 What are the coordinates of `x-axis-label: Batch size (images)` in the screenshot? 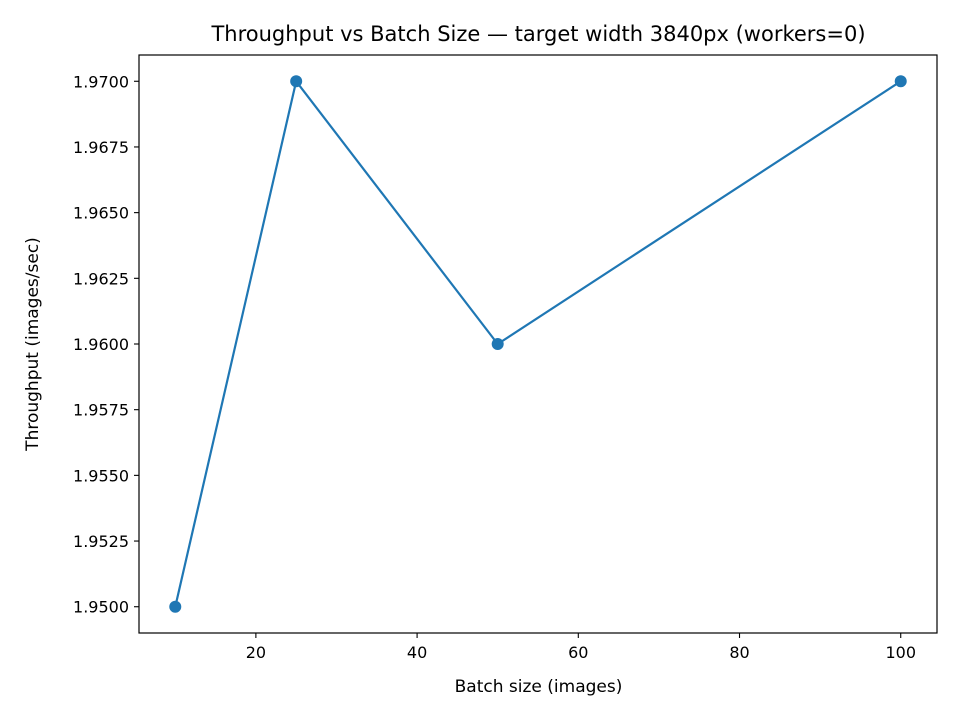 It's located at (539, 687).